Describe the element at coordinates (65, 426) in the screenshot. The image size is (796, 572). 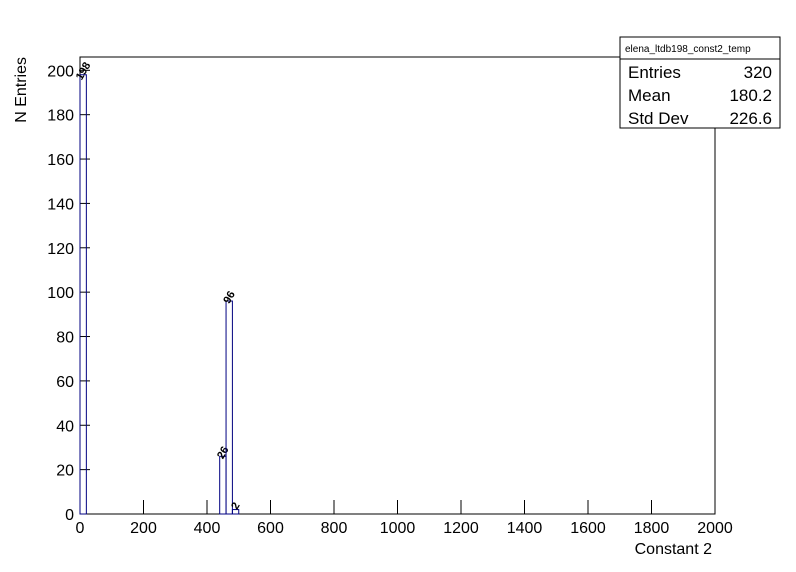
I see `y-tick-label: 40` at that location.